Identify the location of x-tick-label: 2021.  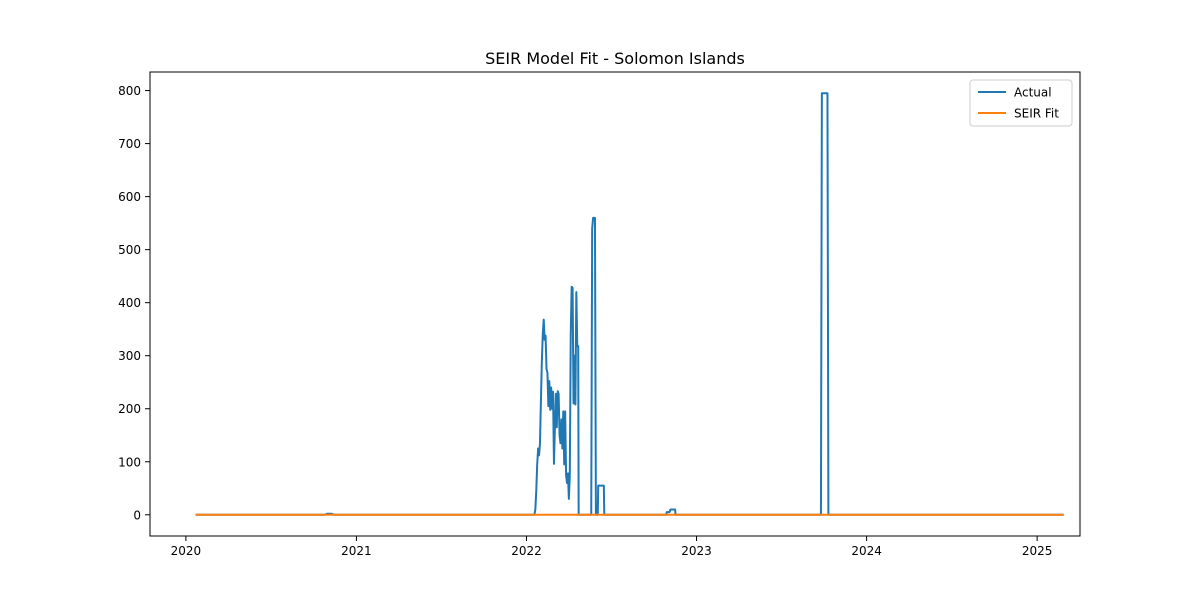
(356, 551).